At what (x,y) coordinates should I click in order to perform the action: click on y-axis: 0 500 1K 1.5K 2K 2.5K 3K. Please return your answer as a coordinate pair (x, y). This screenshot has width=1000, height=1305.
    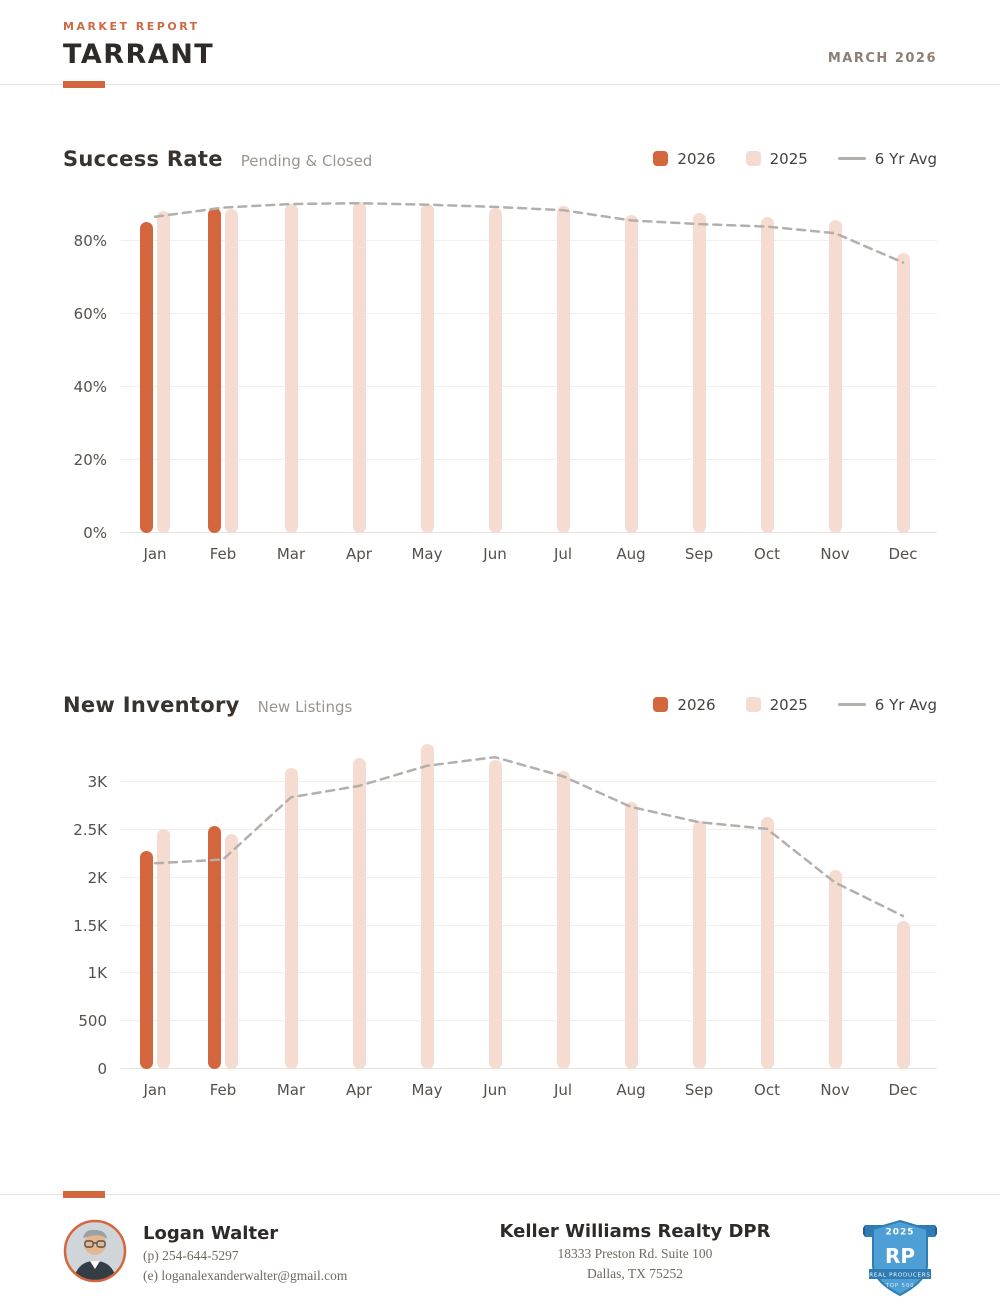
    Looking at the image, I should click on (92, 908).